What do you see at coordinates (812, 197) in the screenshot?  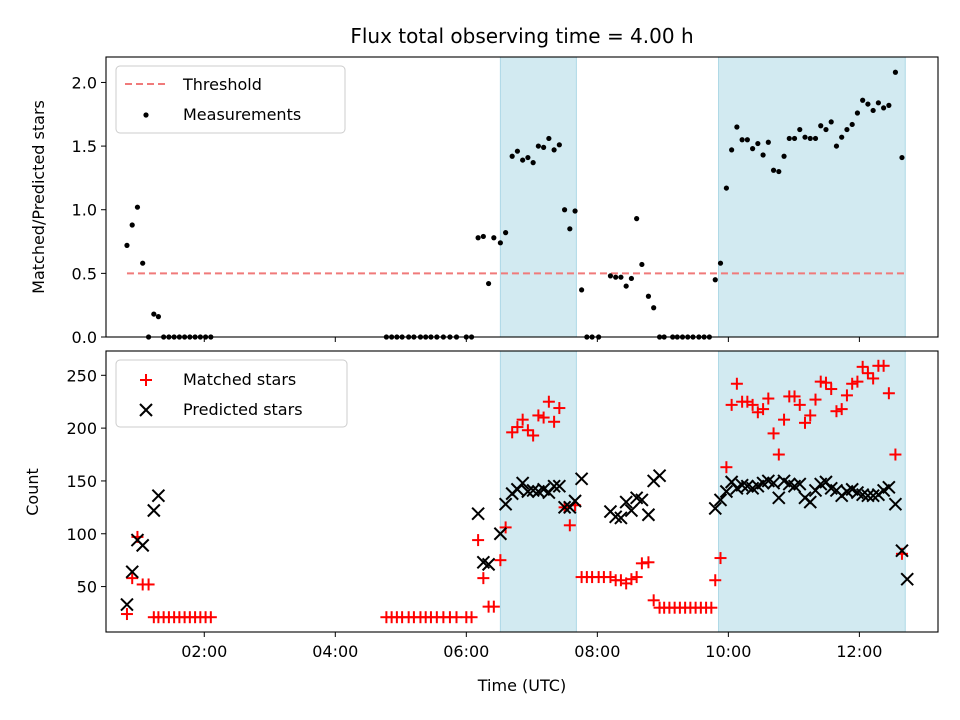 I see `shaded-span` at bounding box center [812, 197].